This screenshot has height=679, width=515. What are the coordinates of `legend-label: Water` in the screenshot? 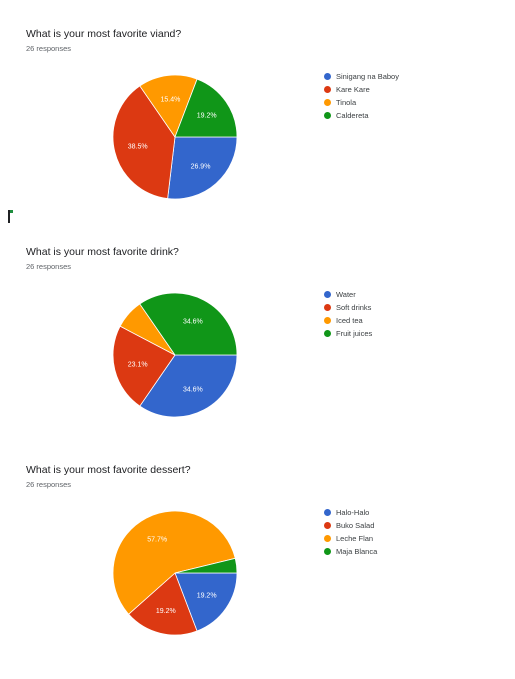 It's located at (346, 294).